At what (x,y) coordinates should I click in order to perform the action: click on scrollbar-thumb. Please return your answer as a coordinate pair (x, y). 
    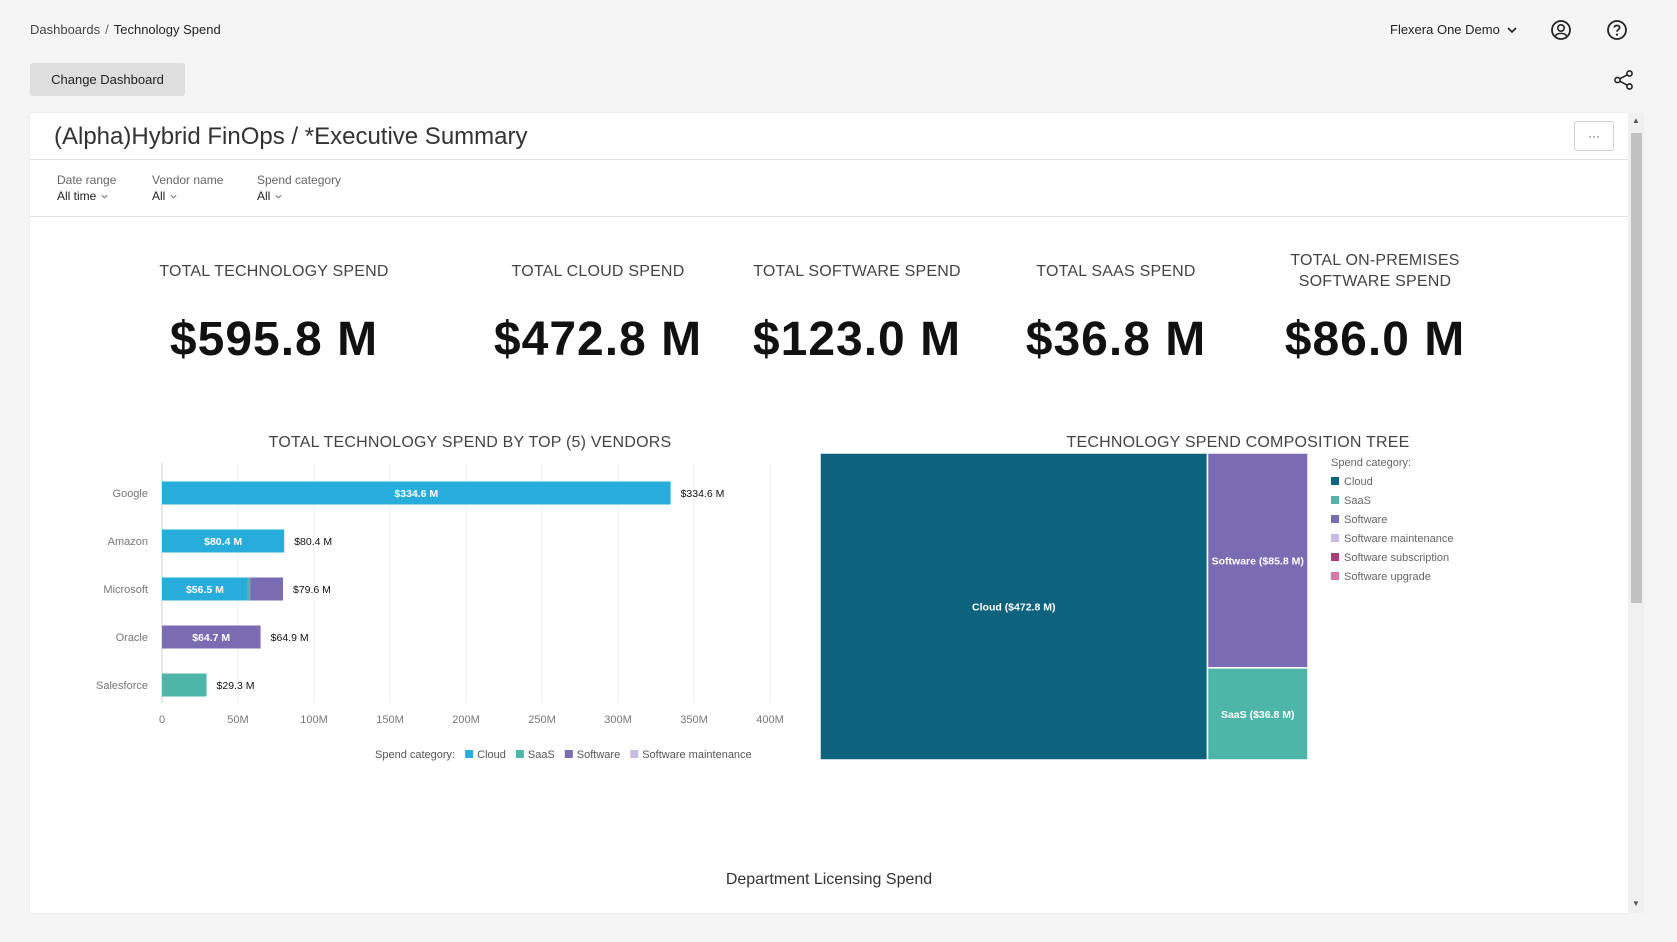
    Looking at the image, I should click on (1636, 368).